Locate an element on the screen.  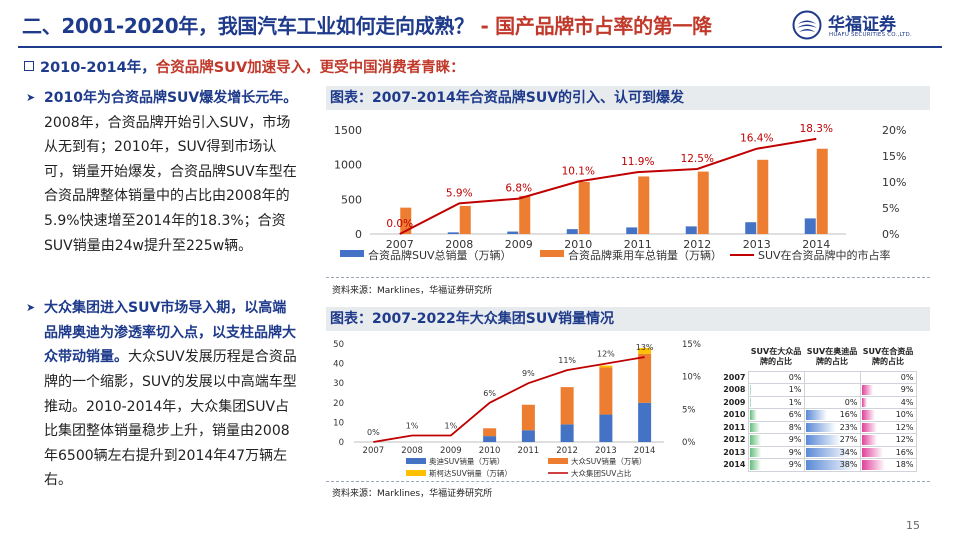
share-table-cell: 34% is located at coordinates (832, 452).